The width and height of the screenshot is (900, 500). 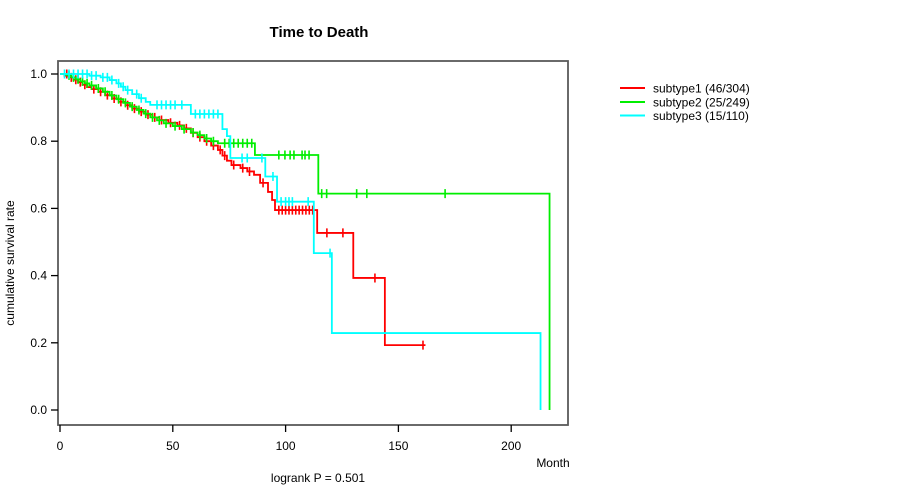 What do you see at coordinates (60, 446) in the screenshot?
I see `x-tick-label: 0` at bounding box center [60, 446].